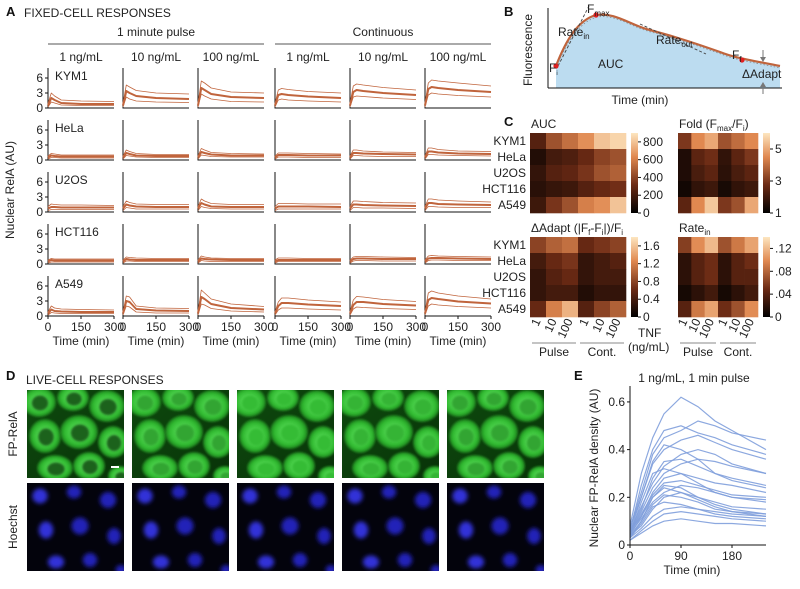 This screenshot has width=800, height=589. Describe the element at coordinates (598, 325) in the screenshot. I see `column-label: 10` at that location.